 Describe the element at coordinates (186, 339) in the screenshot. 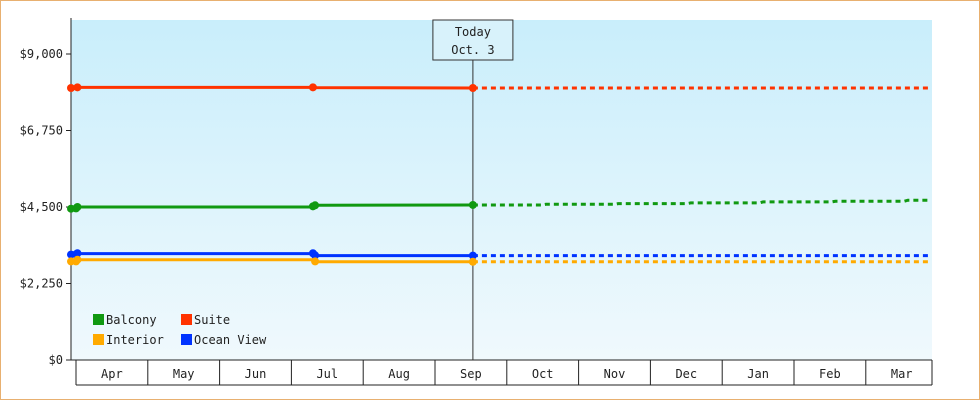

I see `legend-swatch-ocean-view` at that location.